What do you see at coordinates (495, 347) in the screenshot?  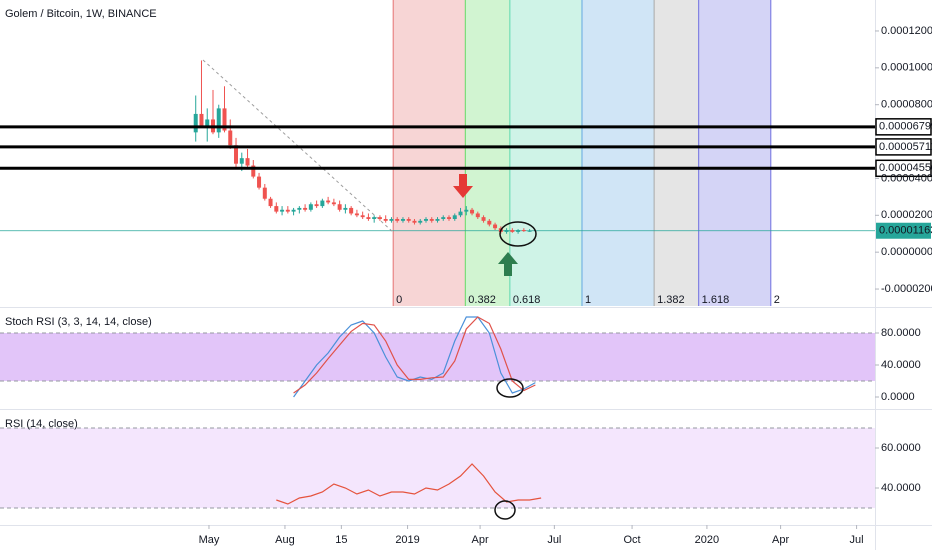 I see `annotations` at bounding box center [495, 347].